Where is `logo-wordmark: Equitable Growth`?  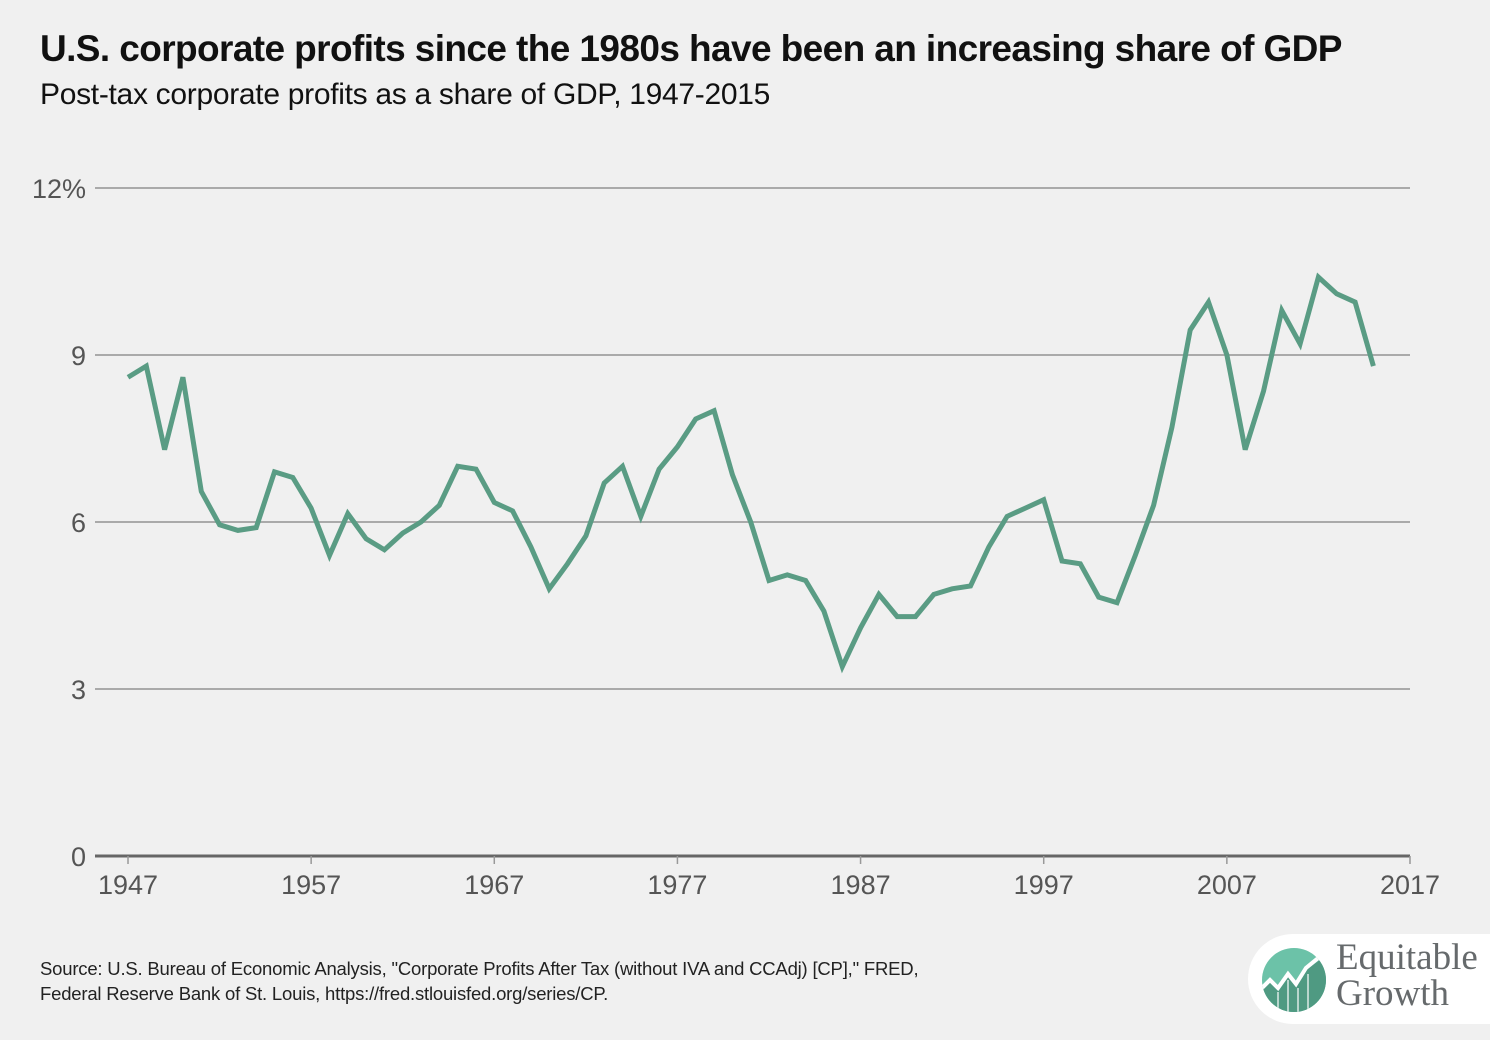
logo-wordmark: Equitable Growth is located at coordinates (1407, 975).